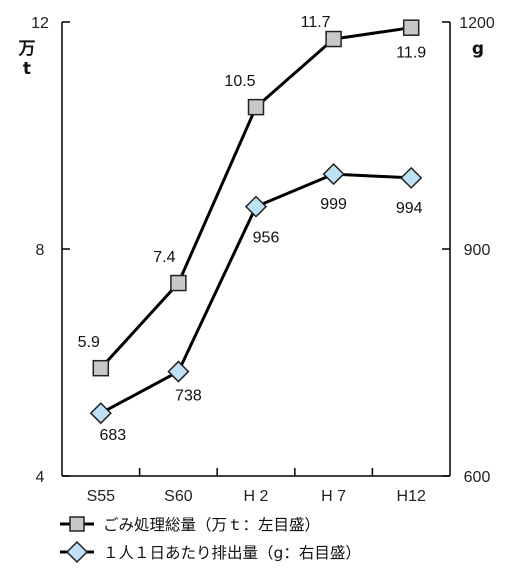 Image resolution: width=515 pixels, height=569 pixels. Describe the element at coordinates (477, 23) in the screenshot. I see `right-tick-label: 1200` at that location.